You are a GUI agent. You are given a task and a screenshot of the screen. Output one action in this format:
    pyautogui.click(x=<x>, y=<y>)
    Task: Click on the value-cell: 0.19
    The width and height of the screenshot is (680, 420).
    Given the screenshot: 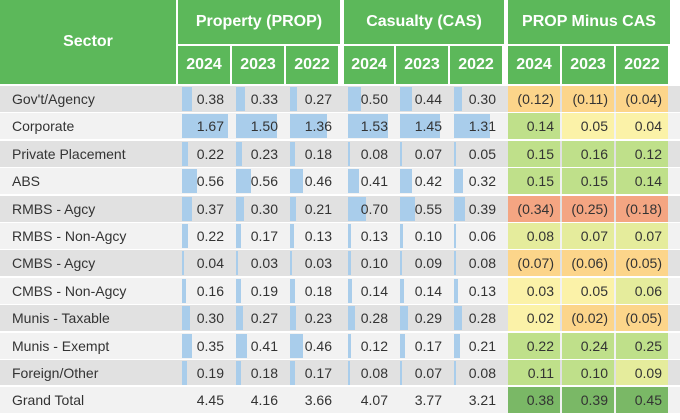 What is the action you would take?
    pyautogui.click(x=264, y=291)
    